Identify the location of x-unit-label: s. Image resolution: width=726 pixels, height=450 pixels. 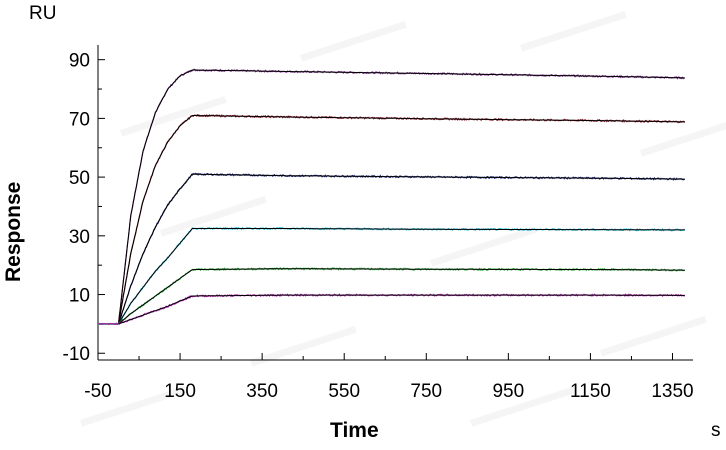
(716, 430).